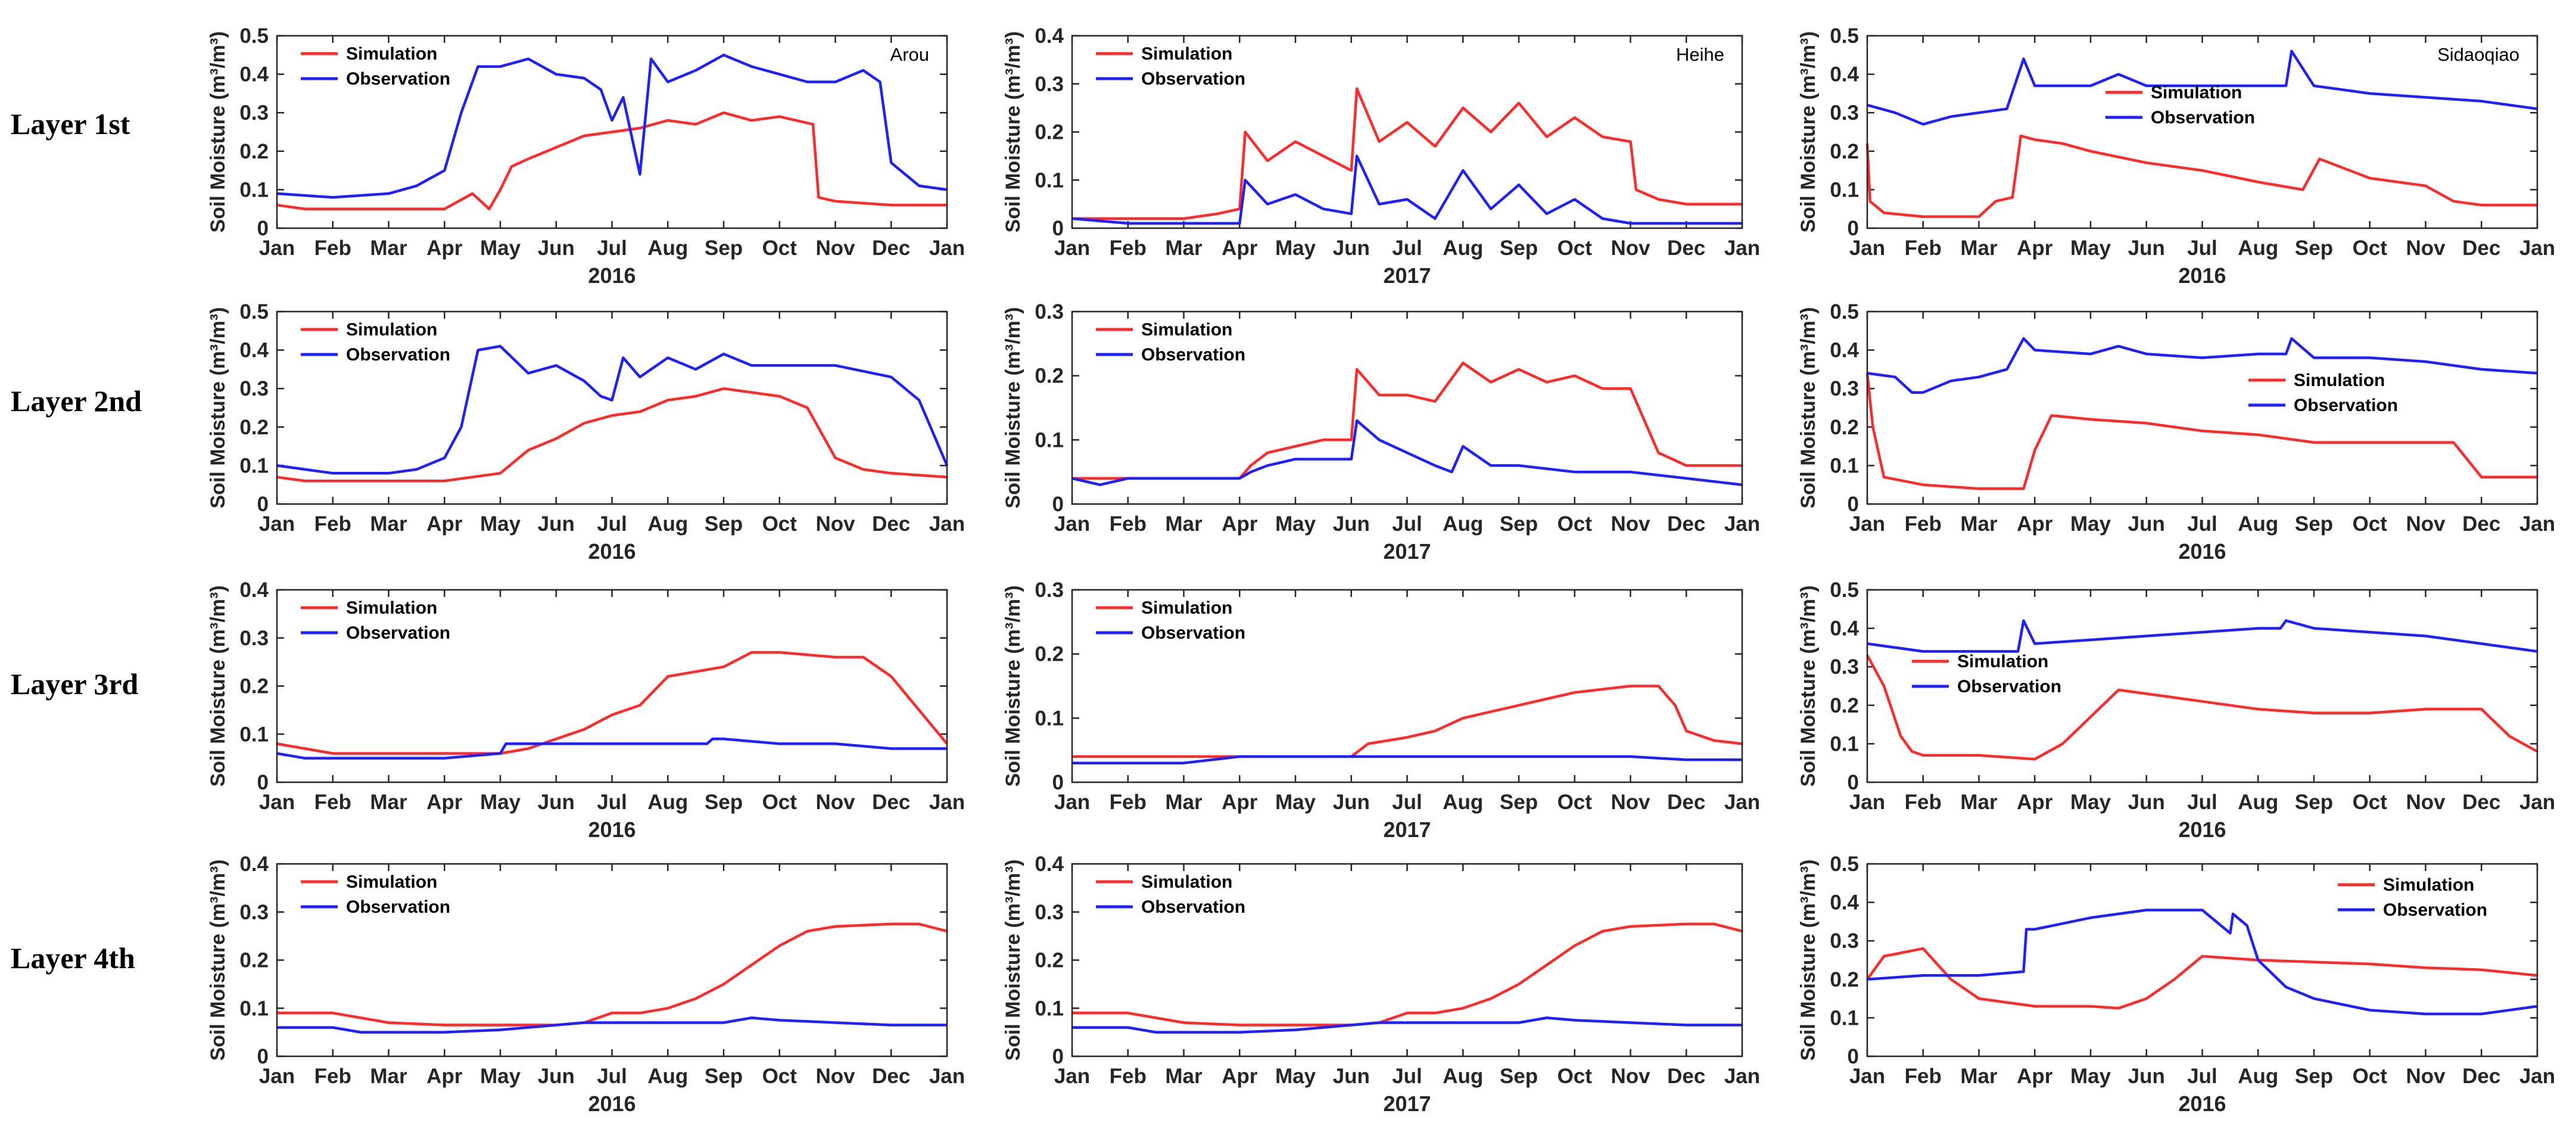 The width and height of the screenshot is (2576, 1129). I want to click on series-line-simulation, so click(612, 435).